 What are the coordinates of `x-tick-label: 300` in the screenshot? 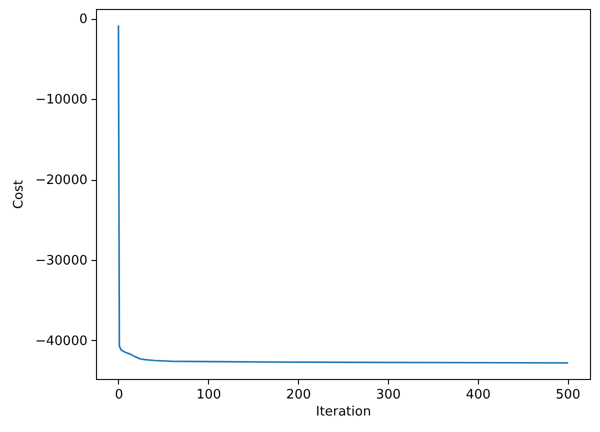 It's located at (388, 395).